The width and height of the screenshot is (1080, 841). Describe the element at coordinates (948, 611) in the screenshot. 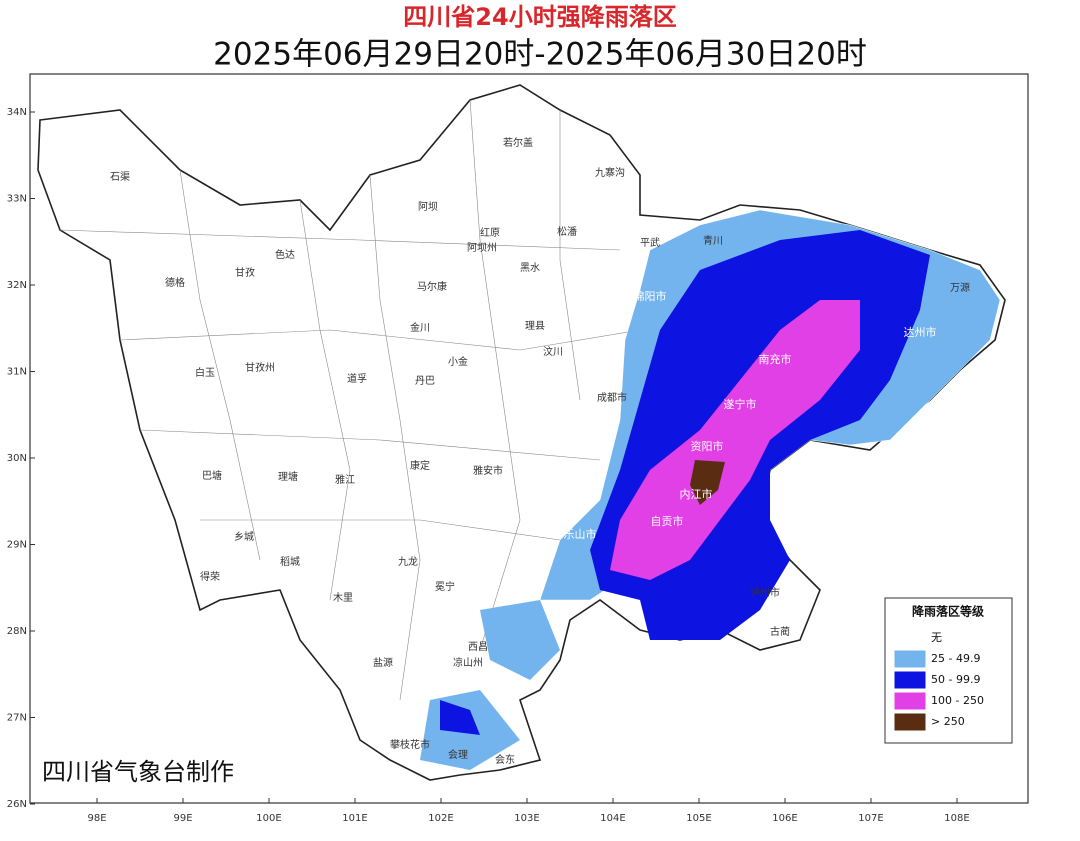

I see `legend-title: 降雨落区等级` at that location.